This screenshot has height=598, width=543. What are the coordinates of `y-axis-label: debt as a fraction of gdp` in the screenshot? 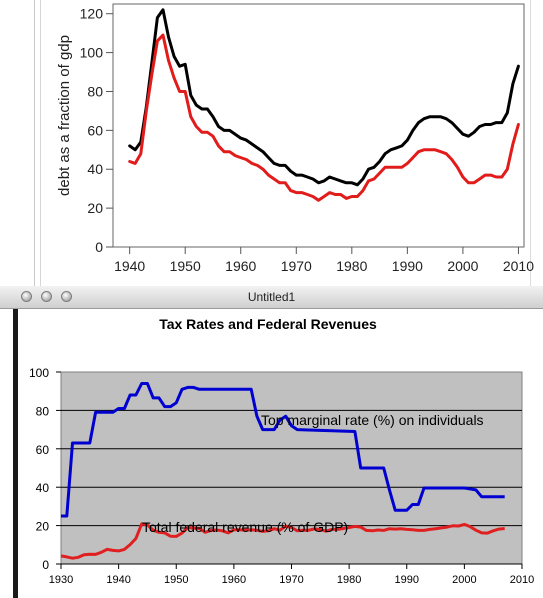 It's located at (64, 115).